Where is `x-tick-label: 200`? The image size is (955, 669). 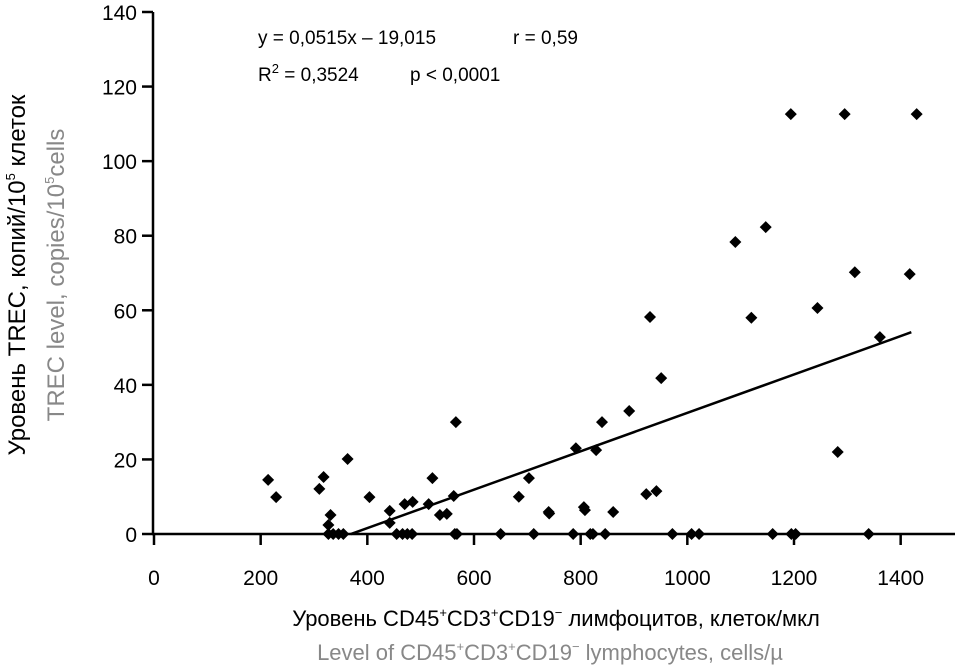
x-tick-label: 200 is located at coordinates (260, 578).